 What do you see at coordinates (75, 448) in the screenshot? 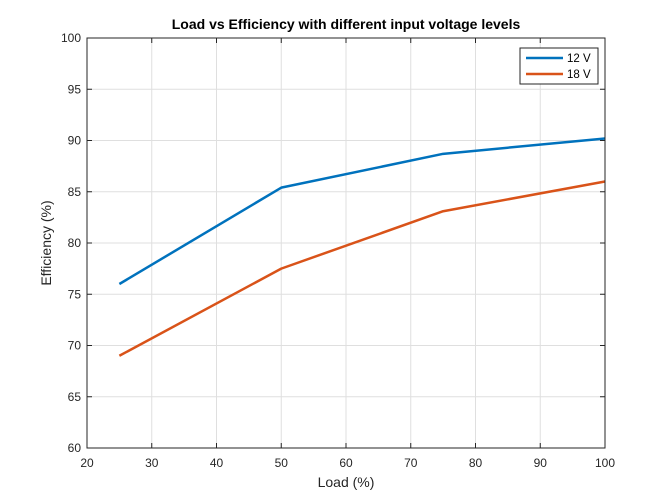
I see `y-tick-label: 60` at bounding box center [75, 448].